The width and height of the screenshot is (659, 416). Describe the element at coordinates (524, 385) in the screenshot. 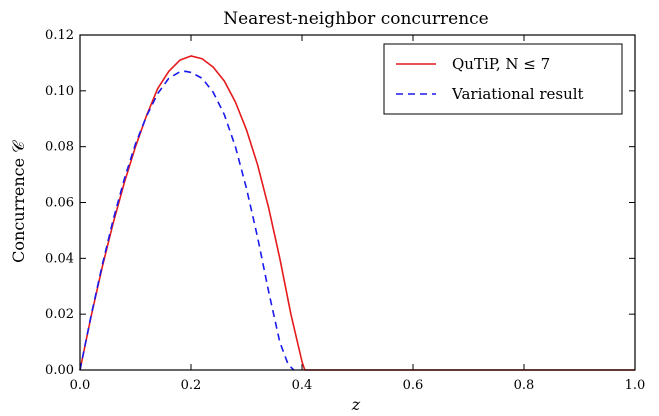

I see `x-tick-label: 0.8` at that location.